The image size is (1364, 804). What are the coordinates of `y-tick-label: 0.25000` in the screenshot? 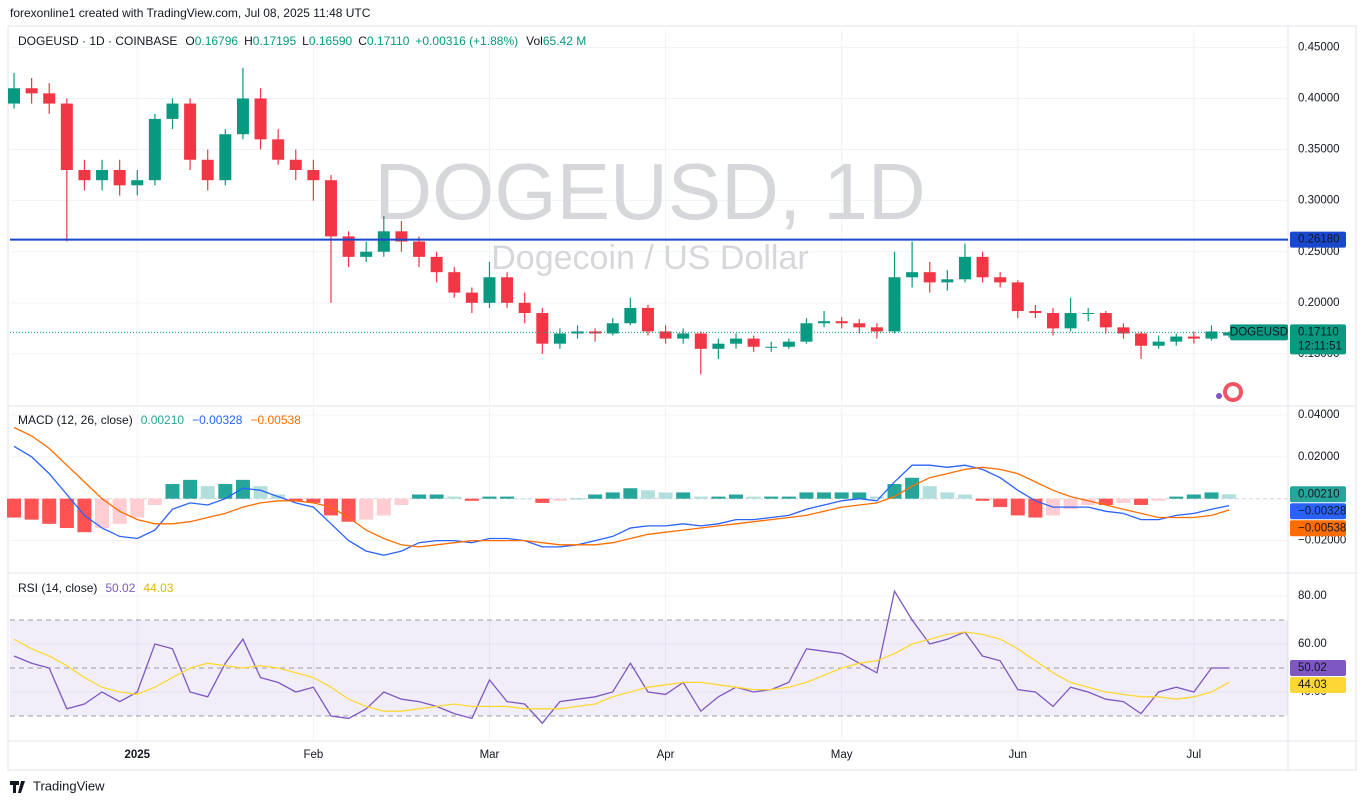 It's located at (1319, 252).